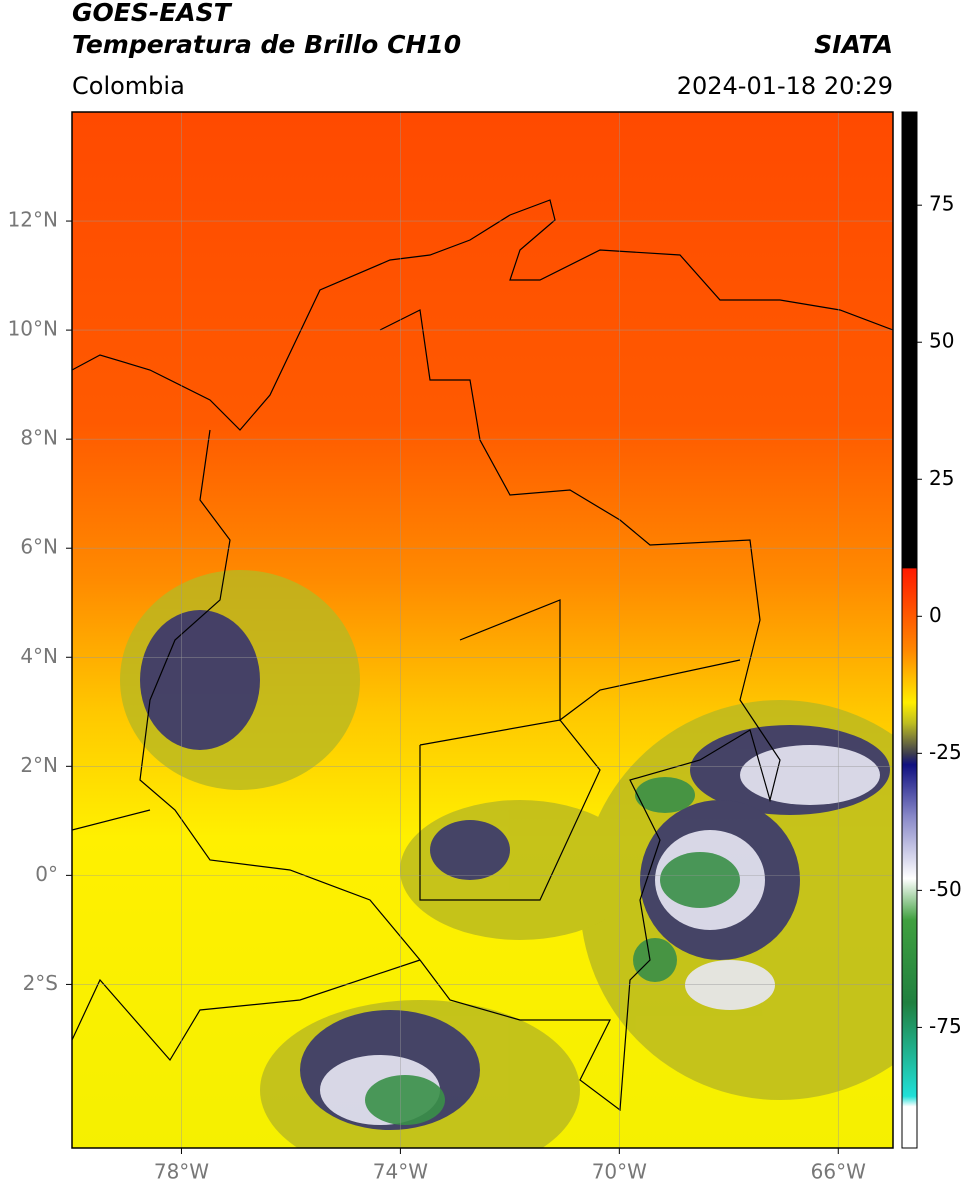 The width and height of the screenshot is (966, 1194). What do you see at coordinates (33, 220) in the screenshot?
I see `y-tick-label: 12°N` at bounding box center [33, 220].